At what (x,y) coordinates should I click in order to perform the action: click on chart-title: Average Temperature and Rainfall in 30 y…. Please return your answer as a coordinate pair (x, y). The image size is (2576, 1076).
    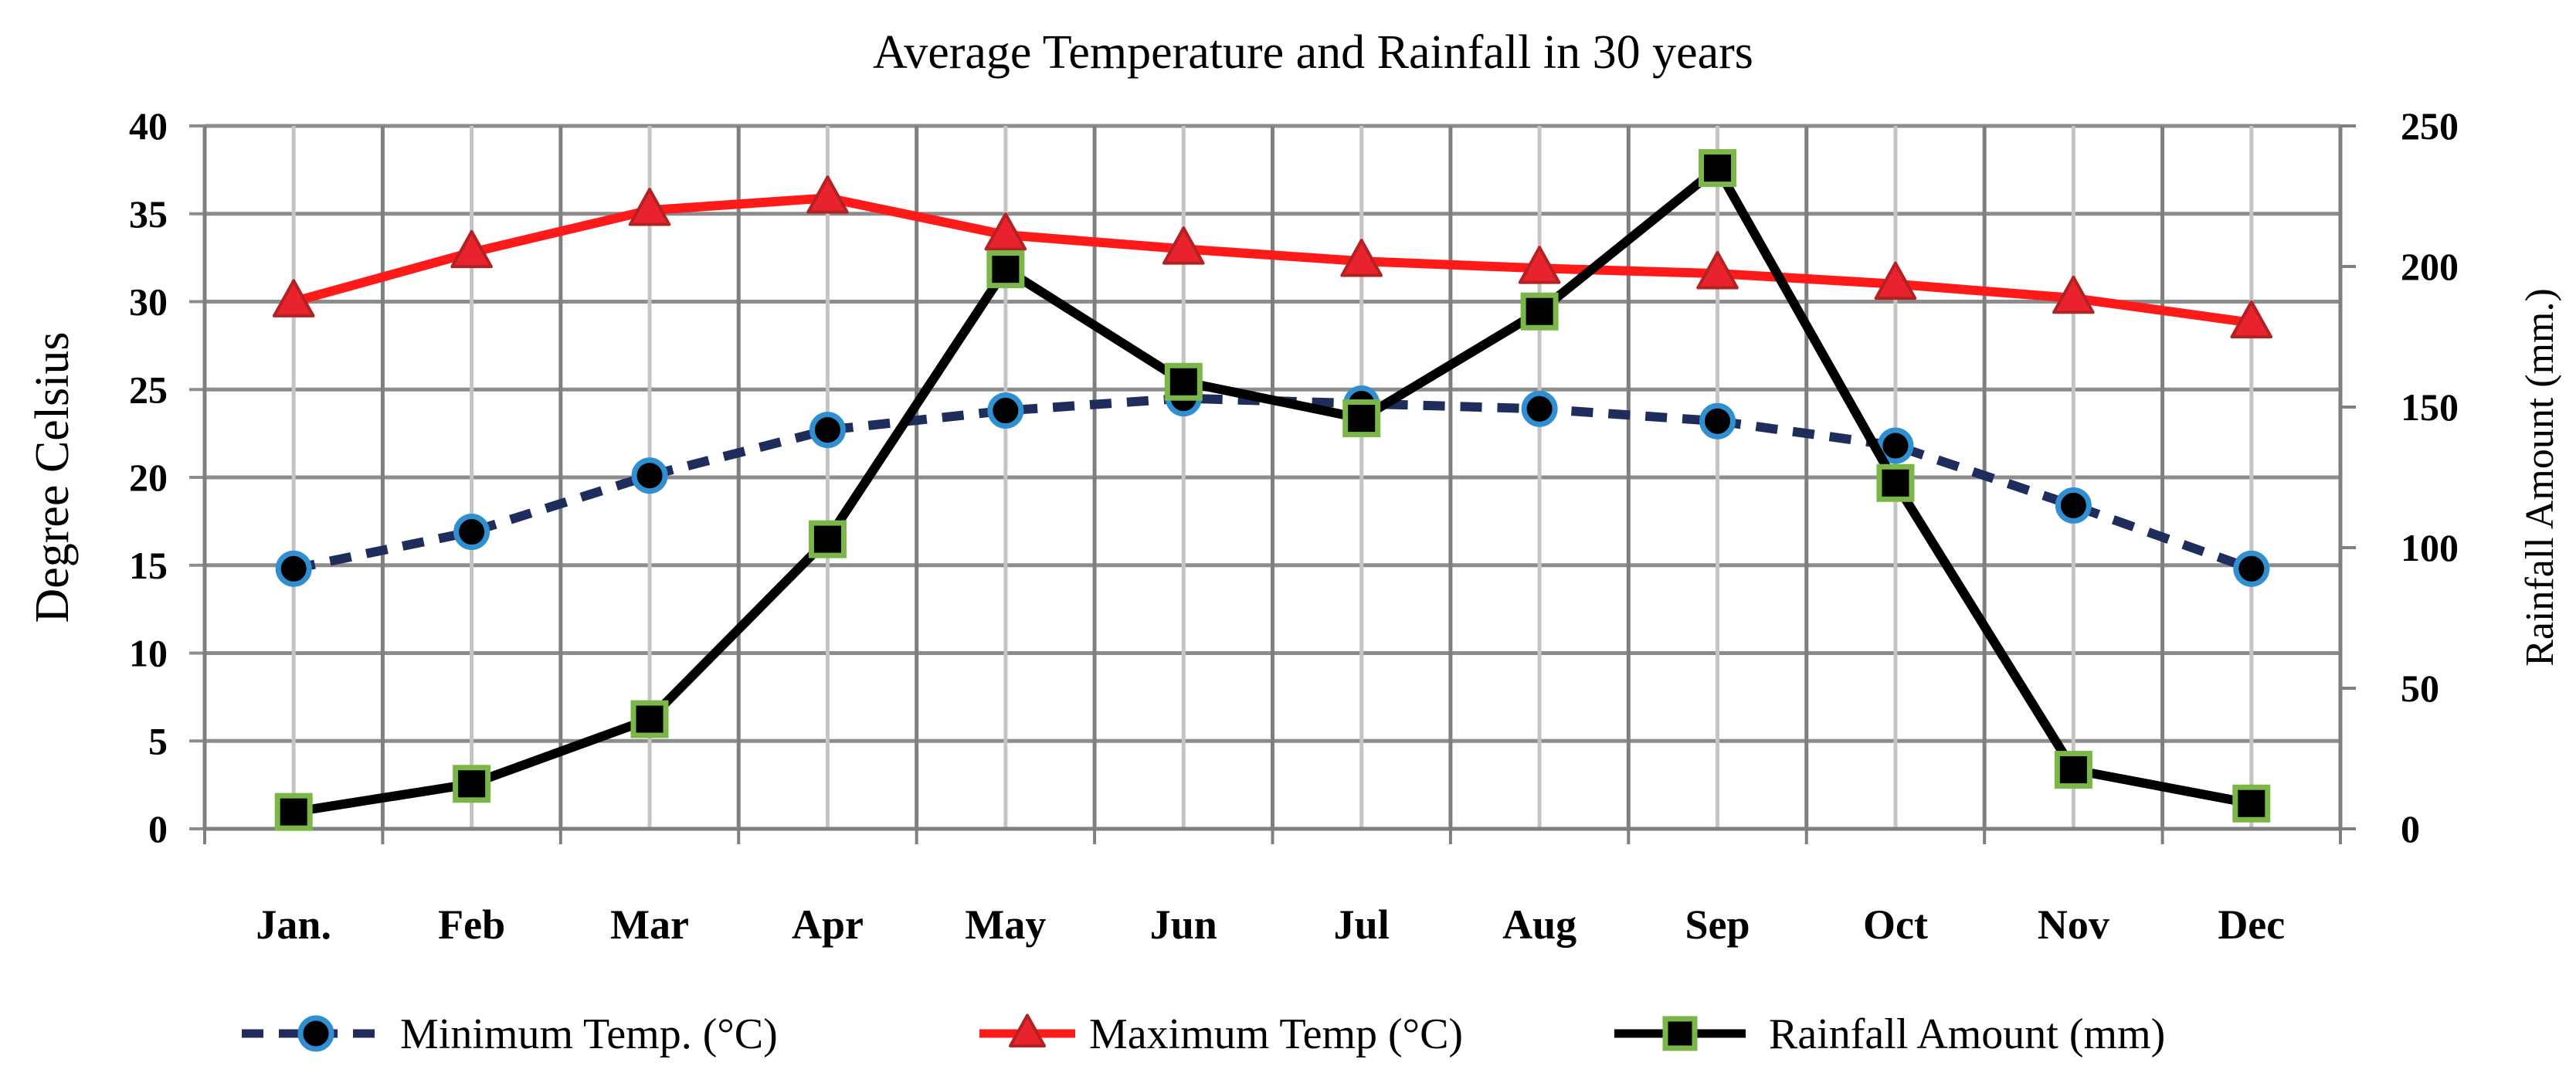
    Looking at the image, I should click on (1313, 52).